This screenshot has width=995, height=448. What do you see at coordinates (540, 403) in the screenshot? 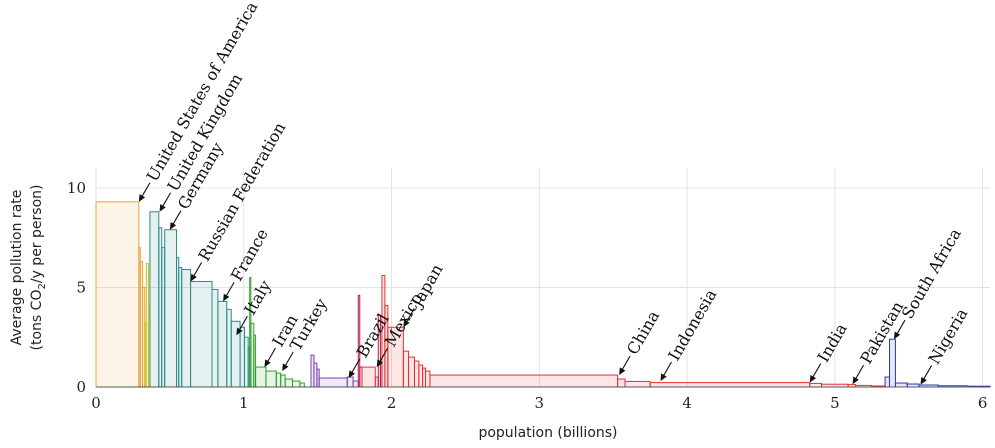
I see `x-tick-label: 3` at bounding box center [540, 403].